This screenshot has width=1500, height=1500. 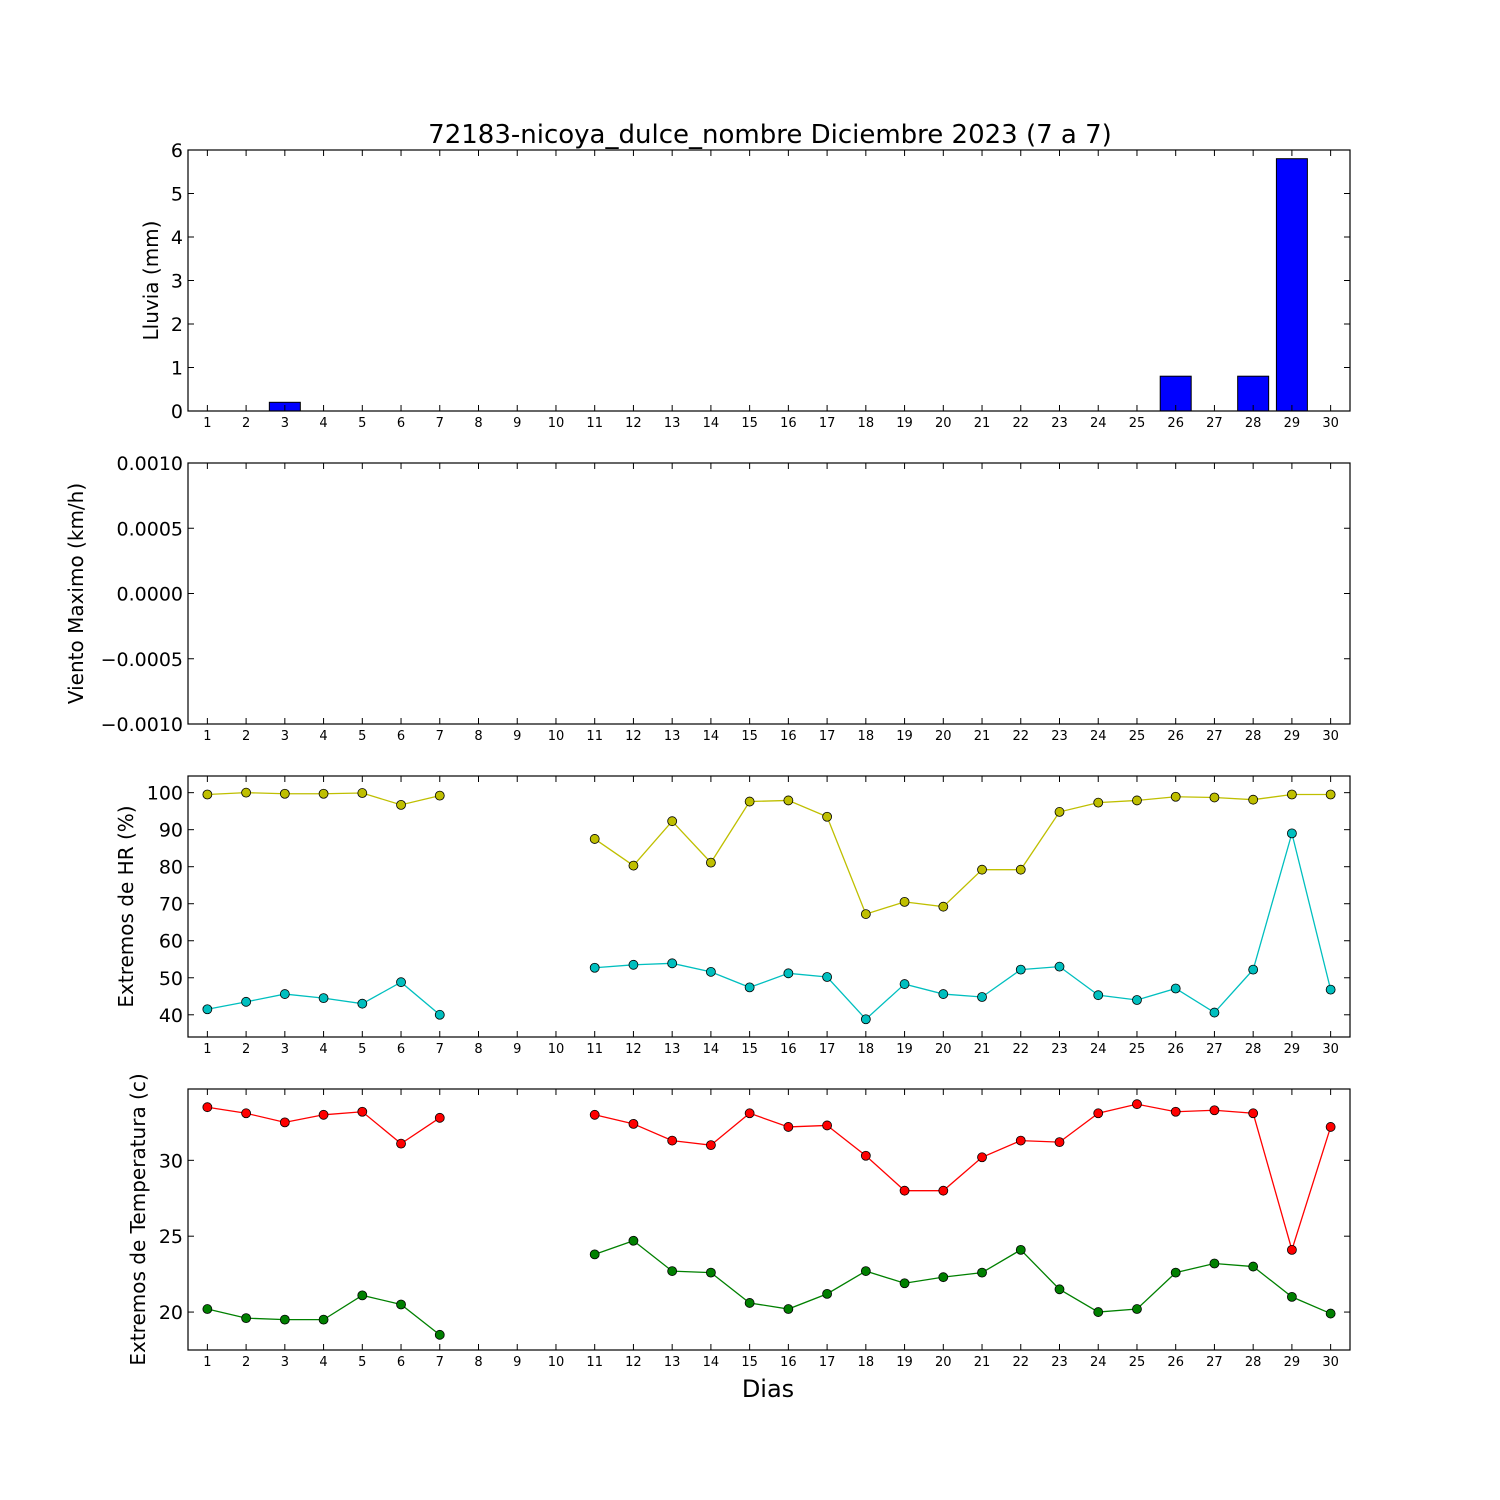 I want to click on y-axis-label: Extremos de Temperatura (c), so click(x=138, y=1219).